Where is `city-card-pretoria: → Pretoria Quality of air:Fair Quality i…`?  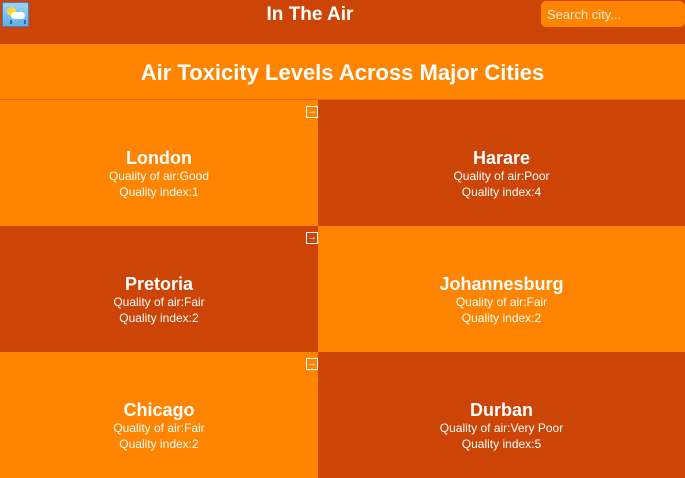
city-card-pretoria: → Pretoria Quality of air:Fair Quality i… is located at coordinates (159, 289).